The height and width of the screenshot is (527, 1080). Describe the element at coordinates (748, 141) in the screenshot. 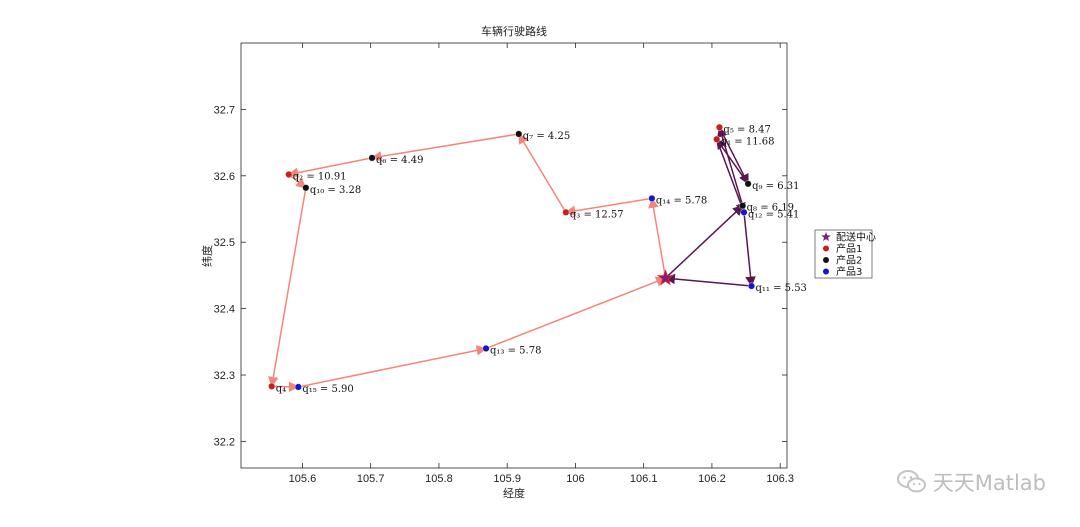

I see `point-label: q₁ = 11.68` at that location.